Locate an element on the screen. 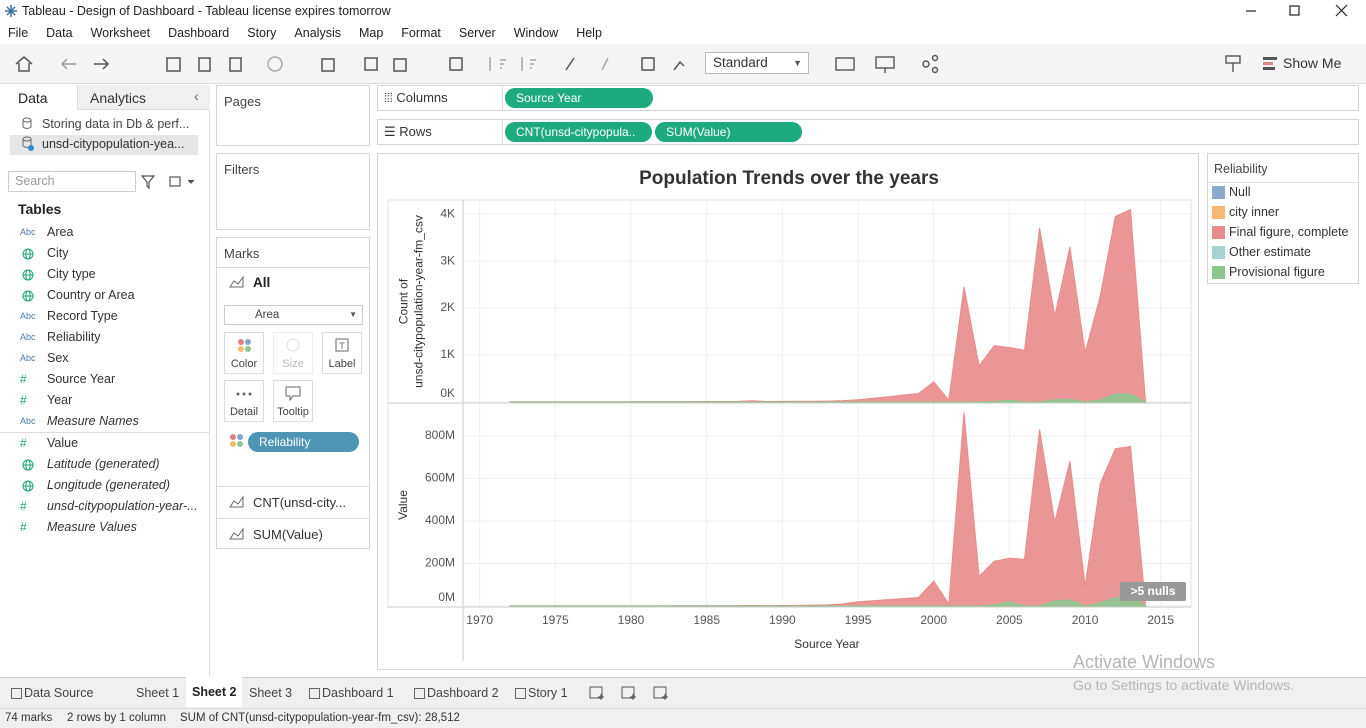 The height and width of the screenshot is (728, 1366). tables-heading: Tables is located at coordinates (40, 209).